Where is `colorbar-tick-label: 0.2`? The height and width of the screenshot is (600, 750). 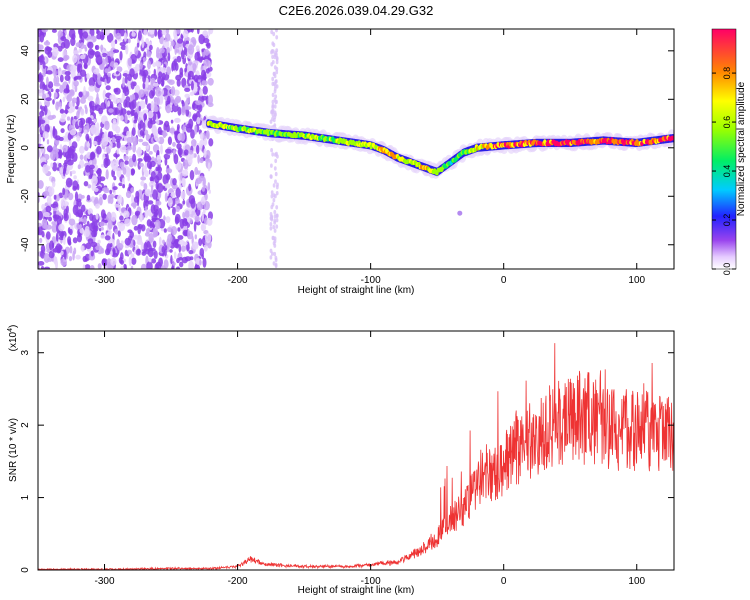
colorbar-tick-label: 0.2 is located at coordinates (727, 220).